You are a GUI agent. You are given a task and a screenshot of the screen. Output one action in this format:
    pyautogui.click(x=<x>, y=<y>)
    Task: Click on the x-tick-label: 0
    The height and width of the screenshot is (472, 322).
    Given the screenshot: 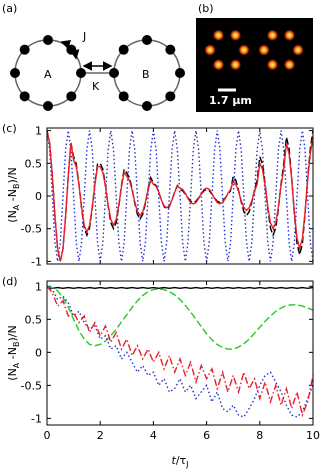 What is the action you would take?
    pyautogui.click(x=47, y=435)
    